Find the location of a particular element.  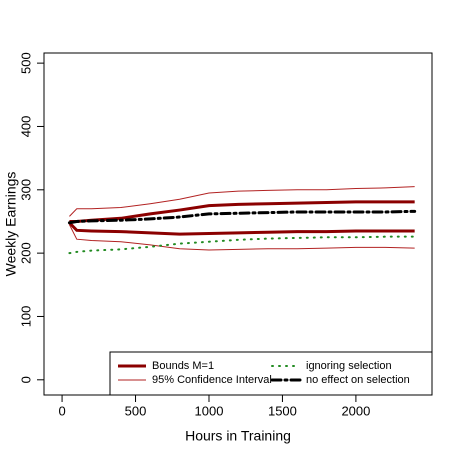

y-tick-label: 400 is located at coordinates (25, 127).